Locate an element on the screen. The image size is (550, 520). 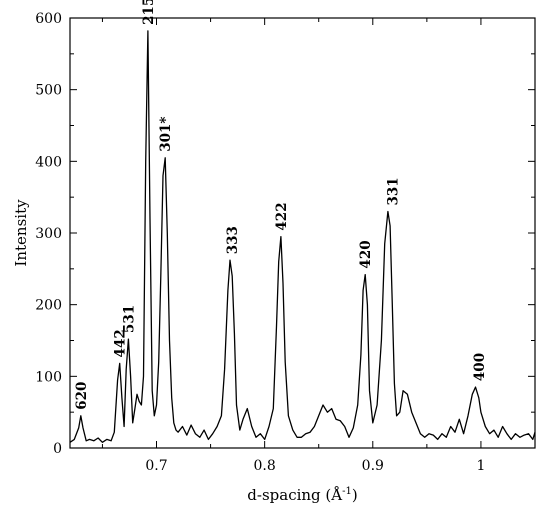
peak-label: 442 is located at coordinates (121, 343).